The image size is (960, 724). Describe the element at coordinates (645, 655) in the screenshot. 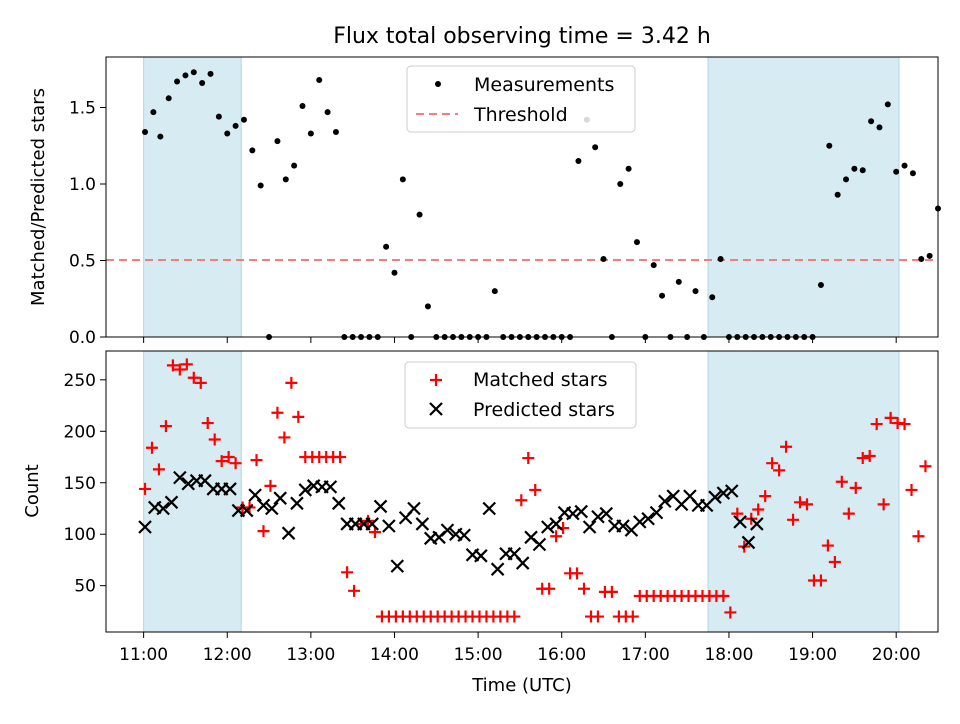

I see `x-tick-label: 17:00` at that location.